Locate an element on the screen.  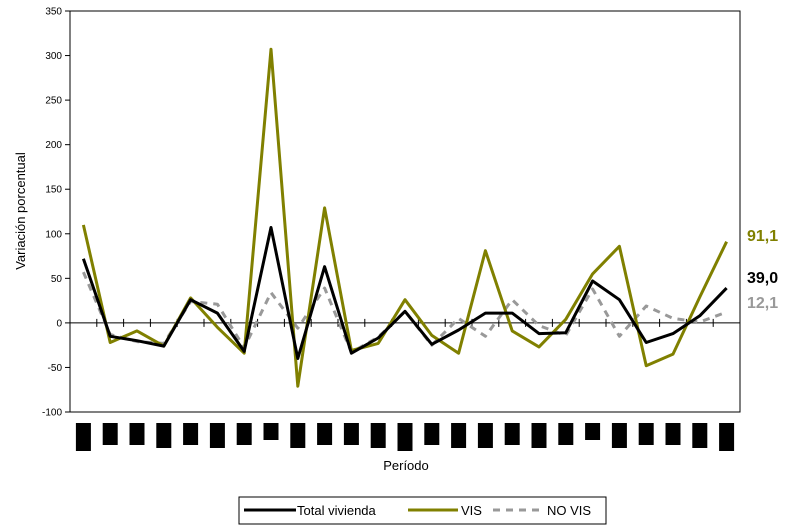
y-tick-label: -100 is located at coordinates (52, 413).